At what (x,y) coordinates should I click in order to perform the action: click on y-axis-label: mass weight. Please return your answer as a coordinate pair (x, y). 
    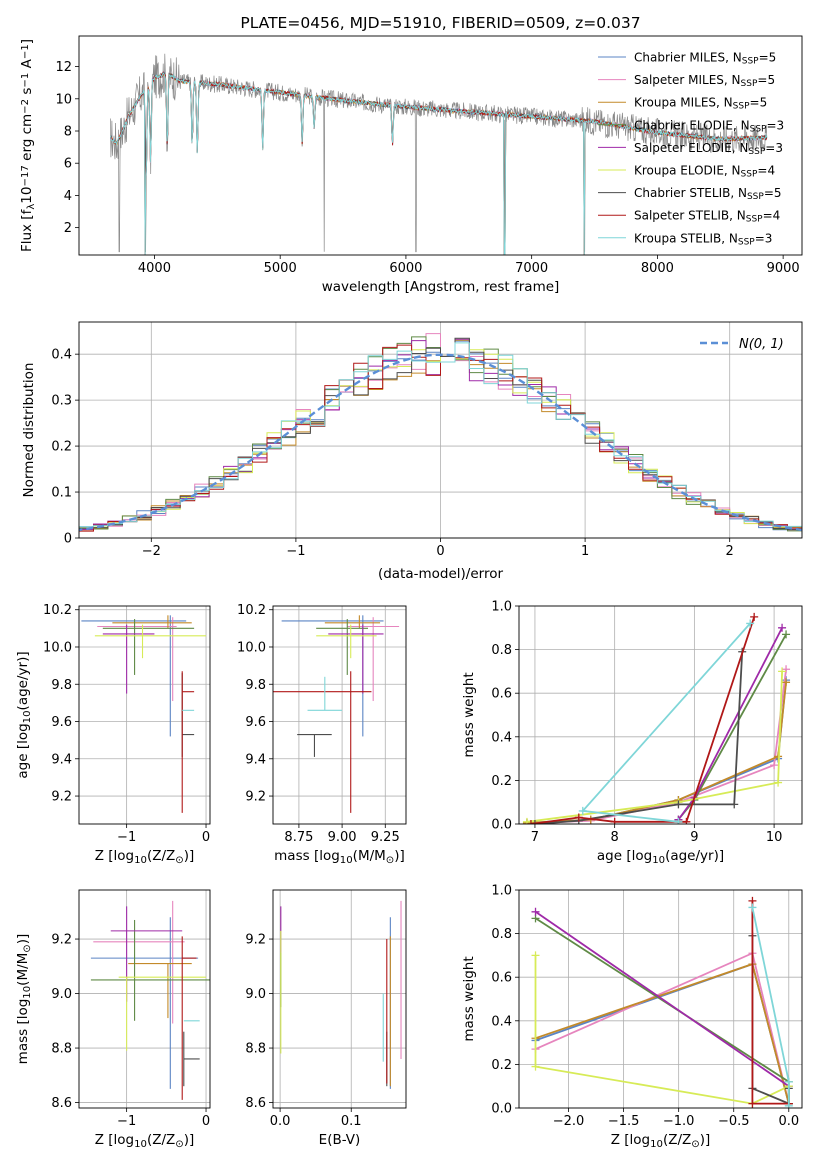
    Looking at the image, I should click on (469, 714).